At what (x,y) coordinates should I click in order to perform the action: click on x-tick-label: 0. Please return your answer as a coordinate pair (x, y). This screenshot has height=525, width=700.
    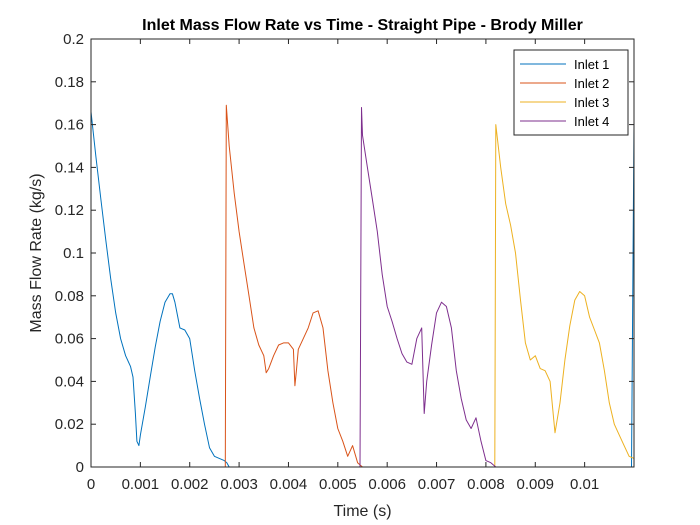
    Looking at the image, I should click on (91, 484).